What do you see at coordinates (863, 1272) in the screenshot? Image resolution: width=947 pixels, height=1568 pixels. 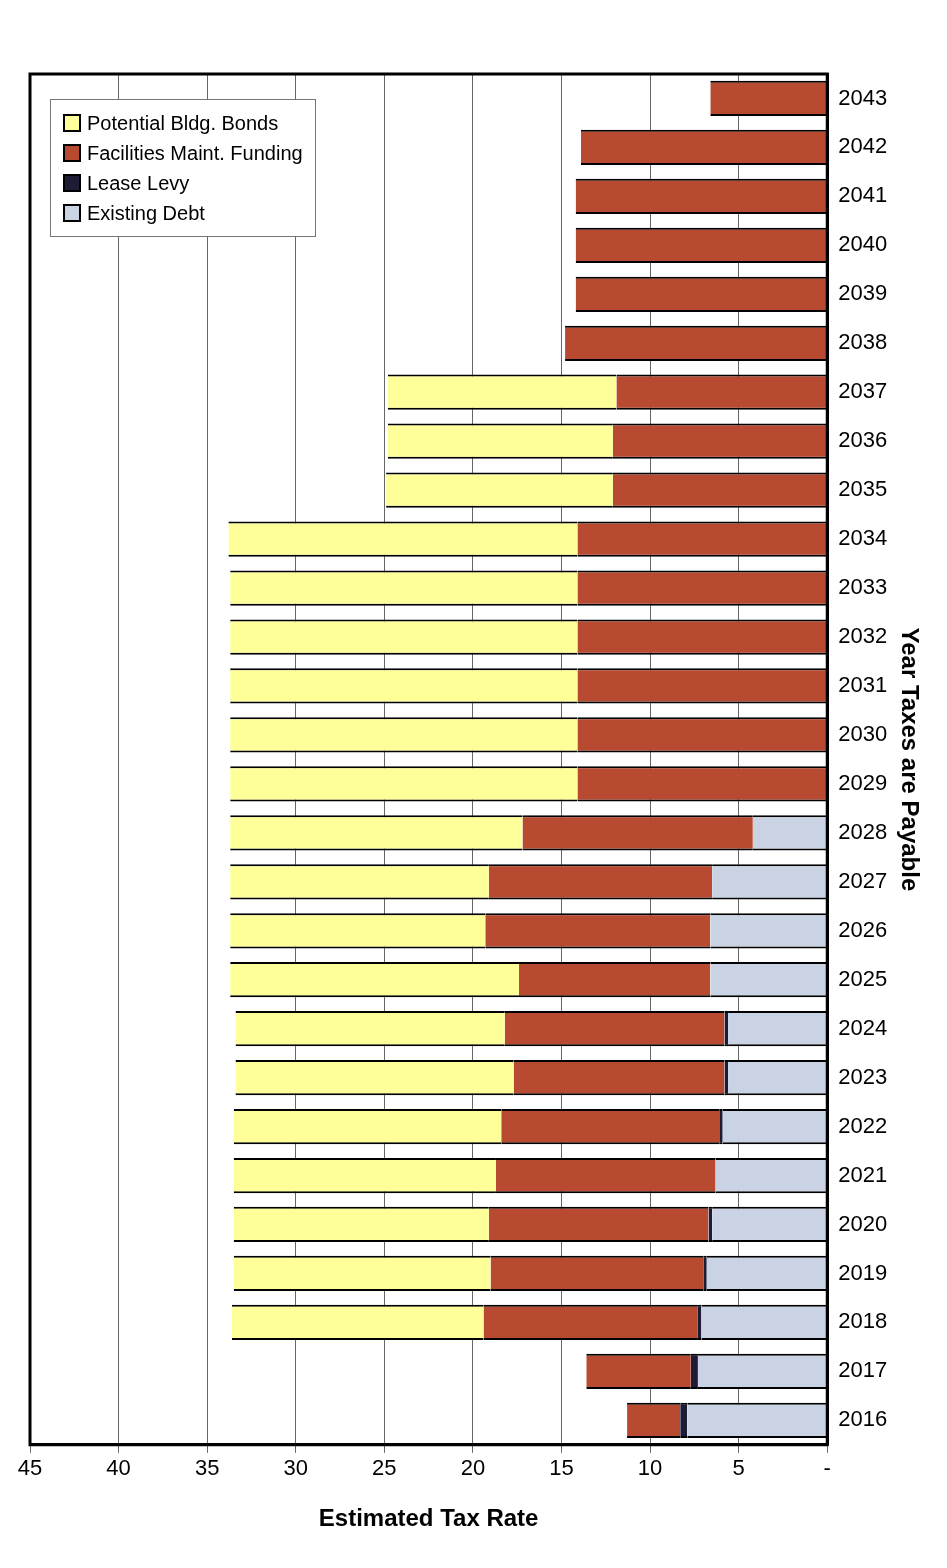 I see `y-tick-label: 2019` at bounding box center [863, 1272].